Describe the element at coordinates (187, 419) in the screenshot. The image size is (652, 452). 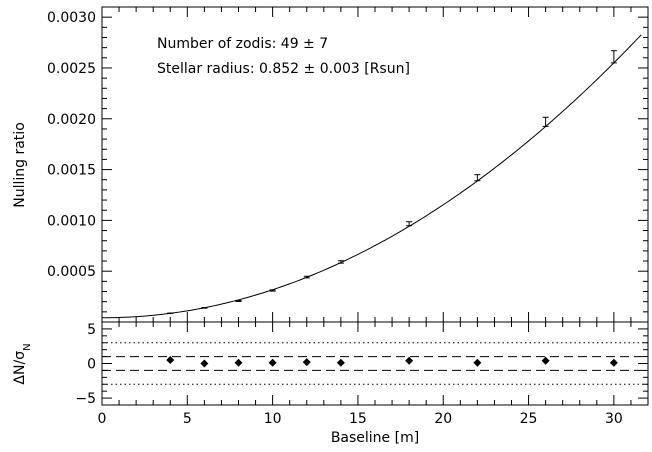
I see `x-tick-label: 5` at that location.